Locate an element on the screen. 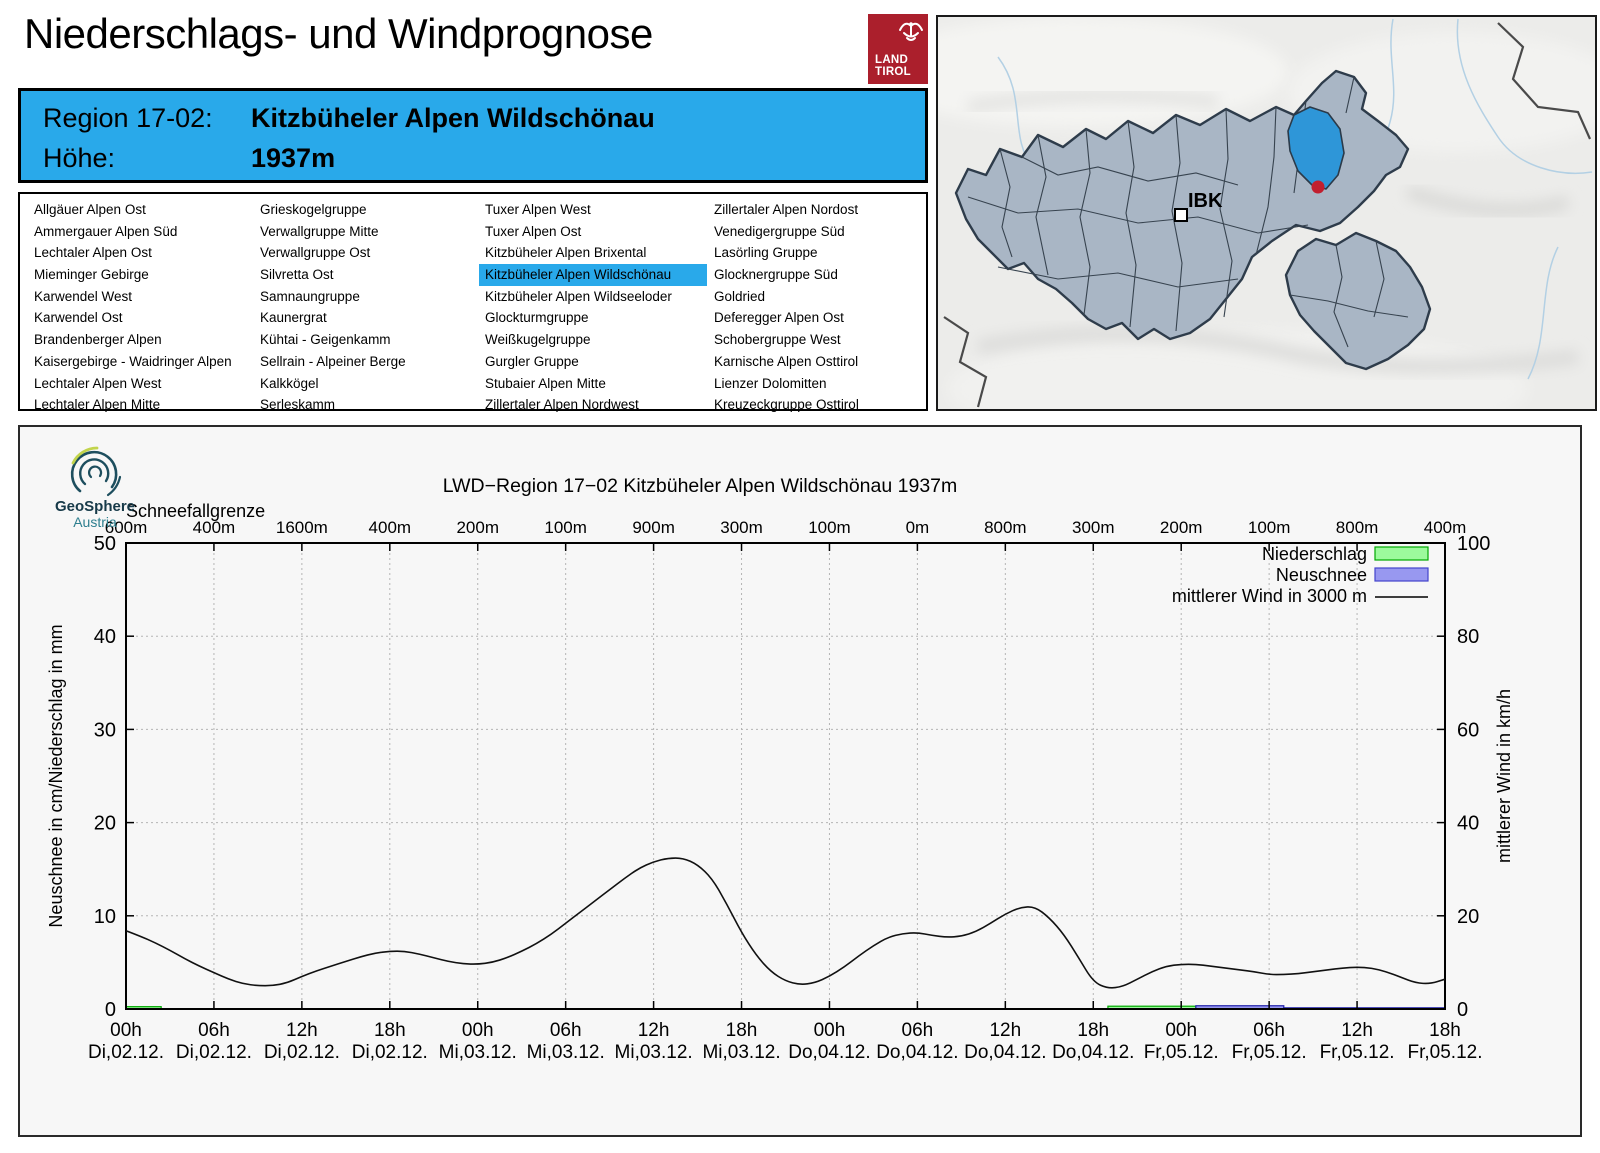 The height and width of the screenshot is (1153, 1600). altitude-value: 1937m is located at coordinates (293, 158).